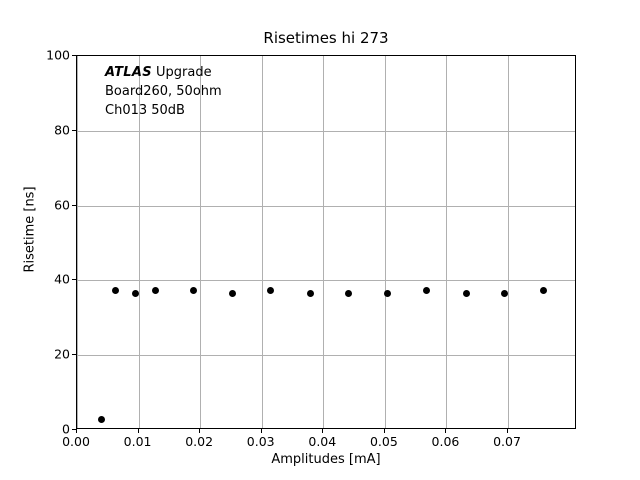  What do you see at coordinates (62, 354) in the screenshot?
I see `y-tick-label: 20` at bounding box center [62, 354].